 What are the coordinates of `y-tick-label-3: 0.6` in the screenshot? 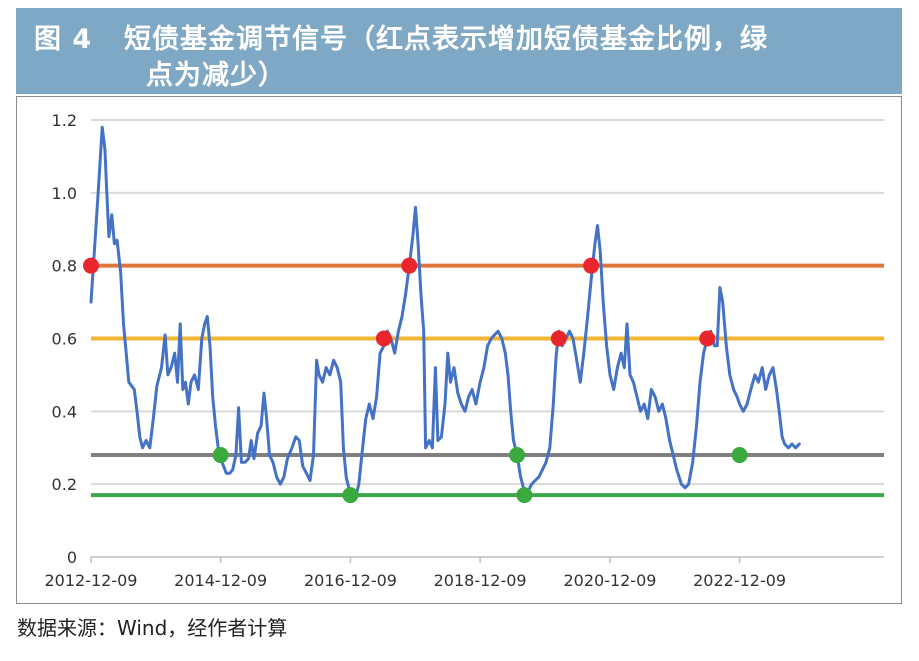 It's located at (64, 339).